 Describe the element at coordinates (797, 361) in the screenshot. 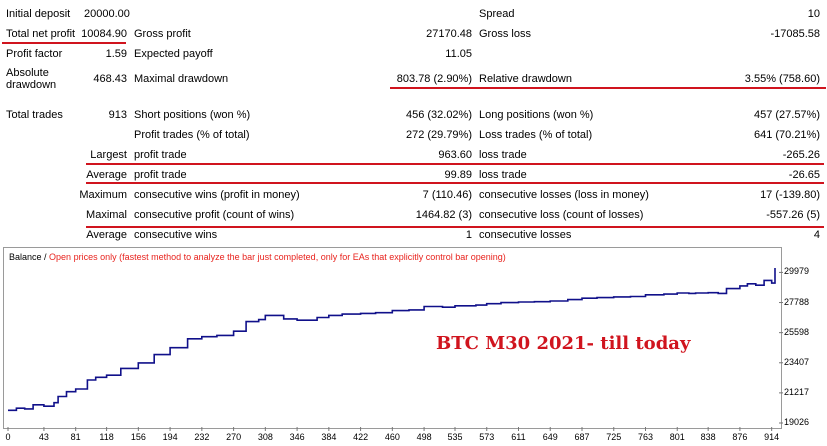

I see `y-tick-label: 23407` at that location.